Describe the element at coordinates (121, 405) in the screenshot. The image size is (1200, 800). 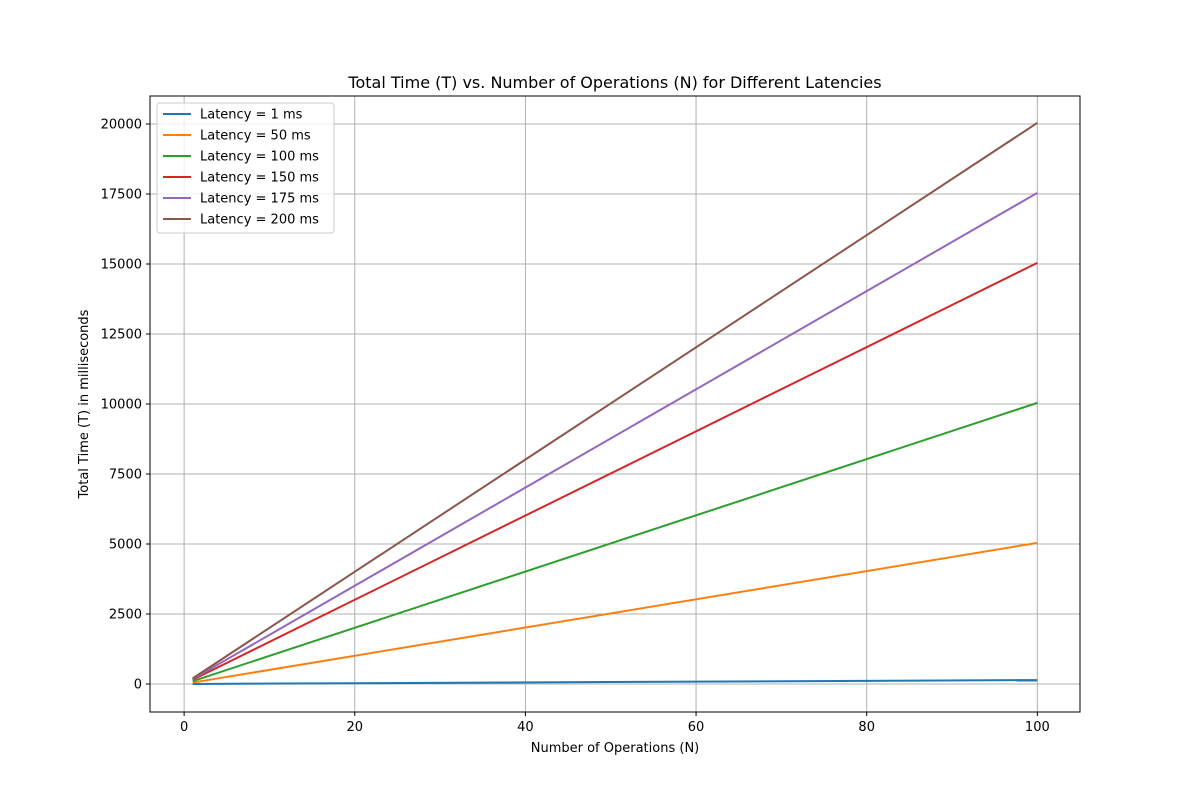
I see `y-tick-label: 10000` at that location.